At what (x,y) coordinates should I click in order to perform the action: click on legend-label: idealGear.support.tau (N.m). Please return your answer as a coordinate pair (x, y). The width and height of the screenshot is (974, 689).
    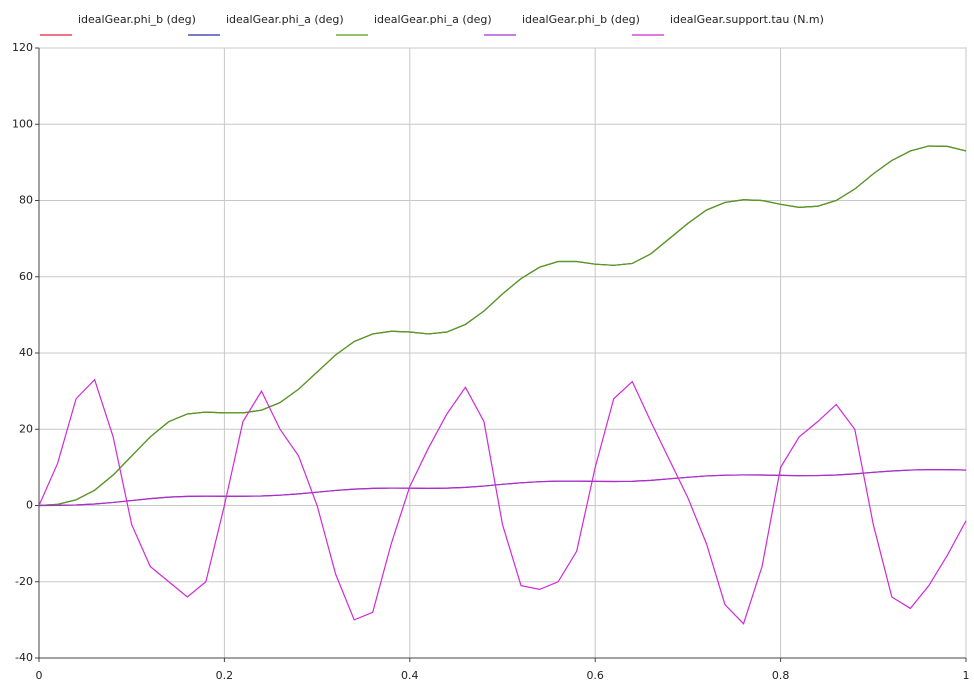
    Looking at the image, I should click on (747, 19).